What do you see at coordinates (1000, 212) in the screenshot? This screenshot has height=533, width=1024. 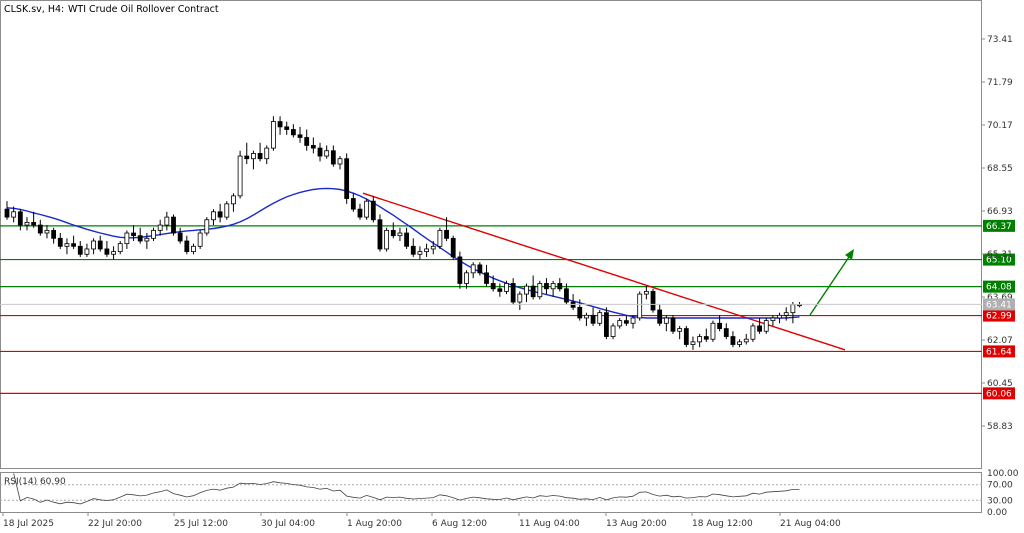 I see `y-tick-label: 66.93` at bounding box center [1000, 212].